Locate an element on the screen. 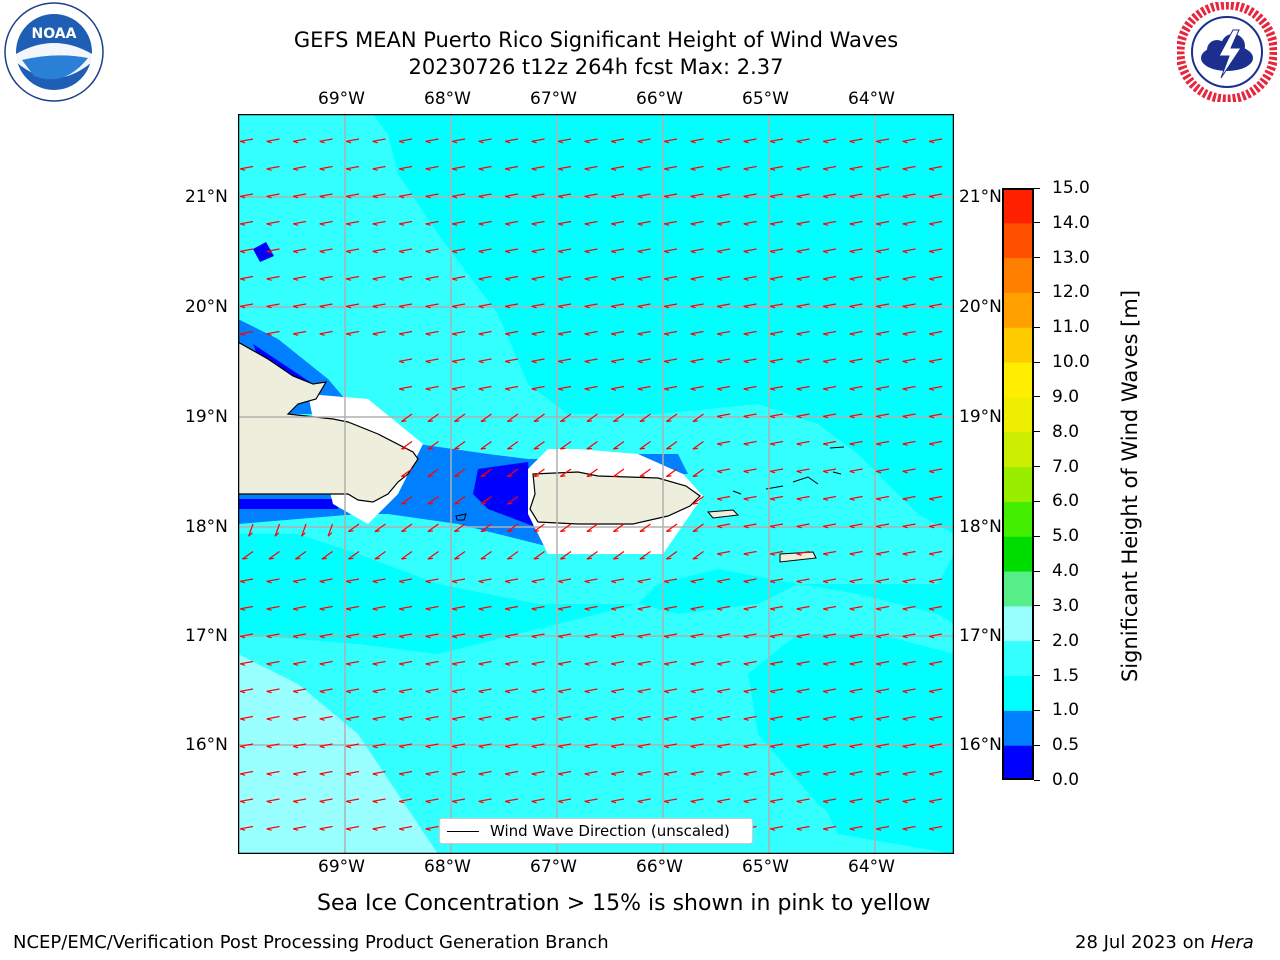 Image resolution: width=1280 pixels, height=960 pixels. wave-contour-1p0-east is located at coordinates (851, 734).